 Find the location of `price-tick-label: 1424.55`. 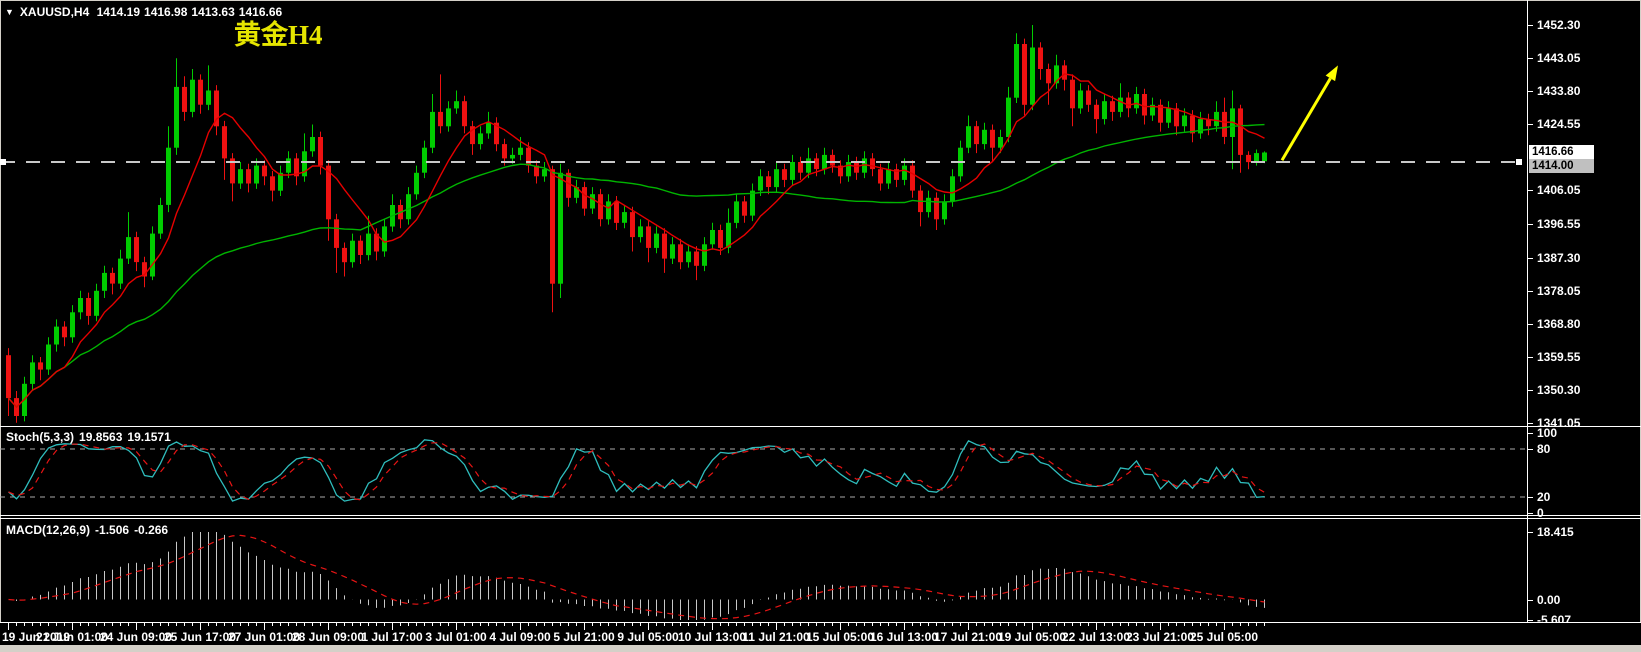

price-tick-label: 1424.55 is located at coordinates (1559, 124).